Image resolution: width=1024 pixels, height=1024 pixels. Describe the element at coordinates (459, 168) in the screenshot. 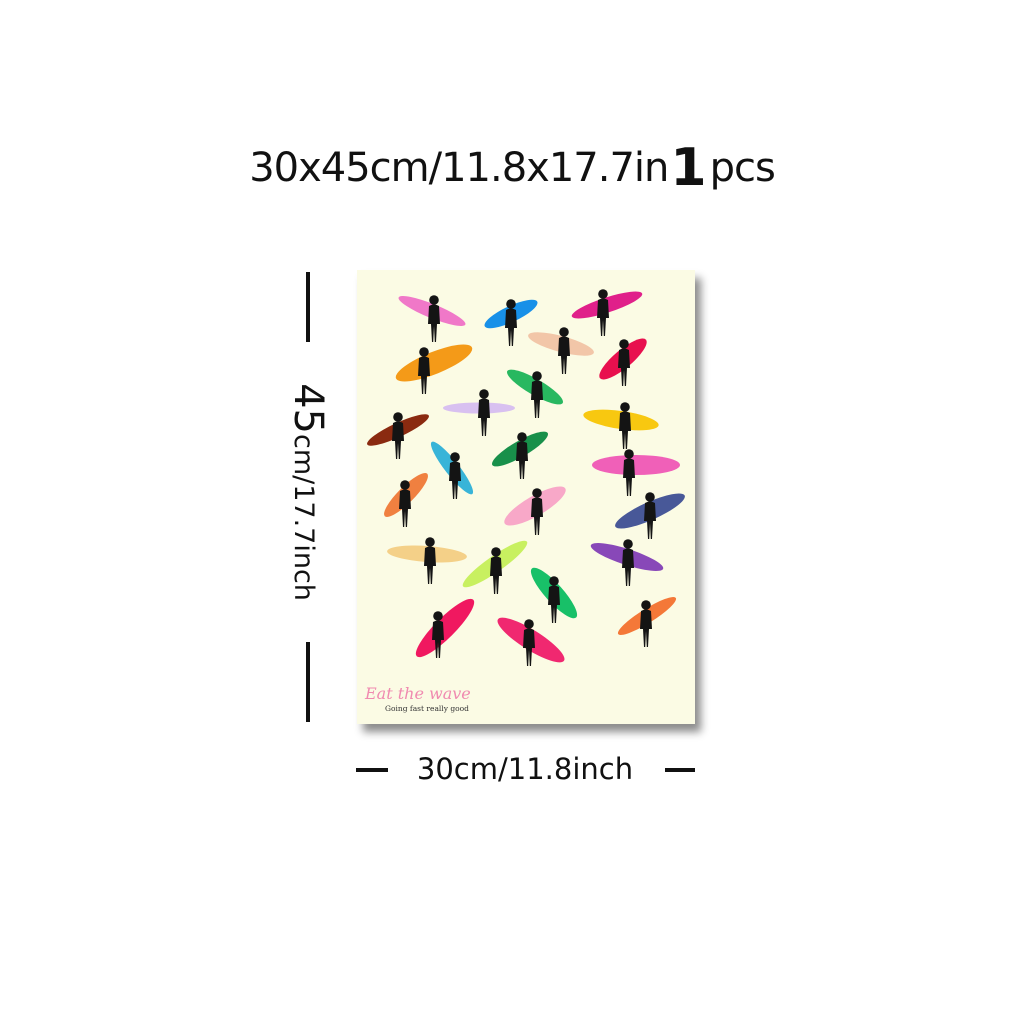

I see `size-dimensions: 30x45cm/11.8x17.7in` at that location.